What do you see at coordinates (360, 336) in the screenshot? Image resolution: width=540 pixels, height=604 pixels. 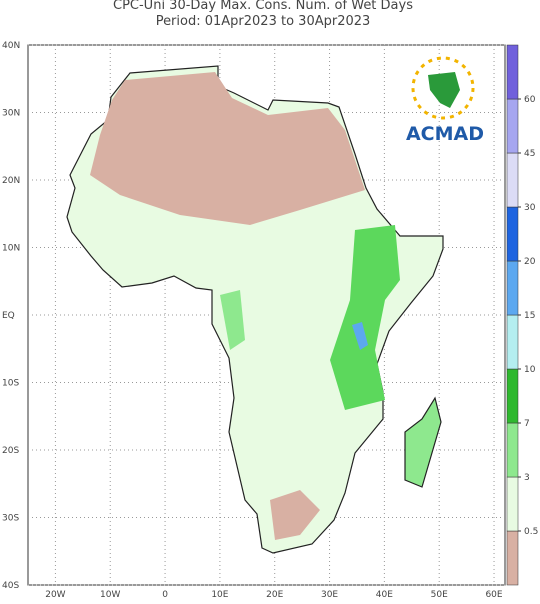 I see `wet-lake` at bounding box center [360, 336].